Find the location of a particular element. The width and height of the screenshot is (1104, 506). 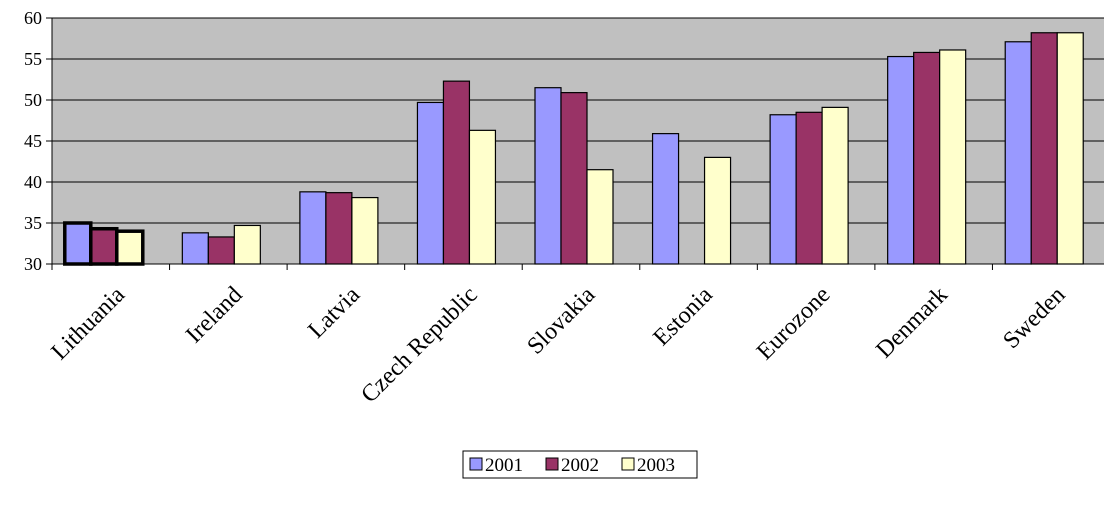

y-tick-label: 45 is located at coordinates (33, 141).